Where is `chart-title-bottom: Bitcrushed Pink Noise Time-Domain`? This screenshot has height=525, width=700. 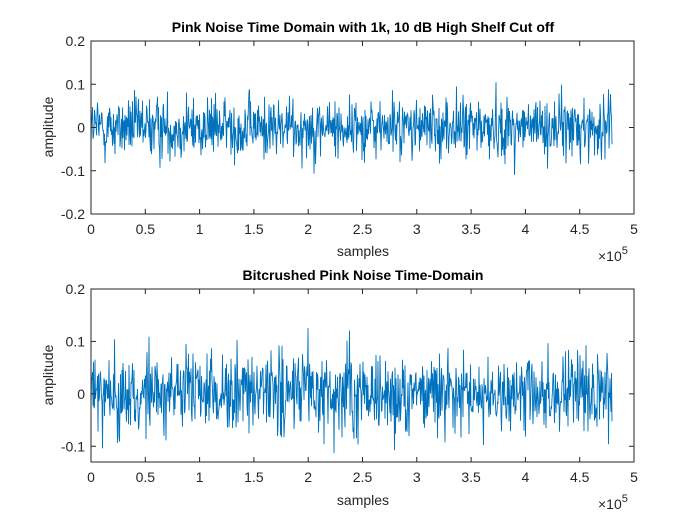 chart-title-bottom: Bitcrushed Pink Noise Time-Domain is located at coordinates (363, 275).